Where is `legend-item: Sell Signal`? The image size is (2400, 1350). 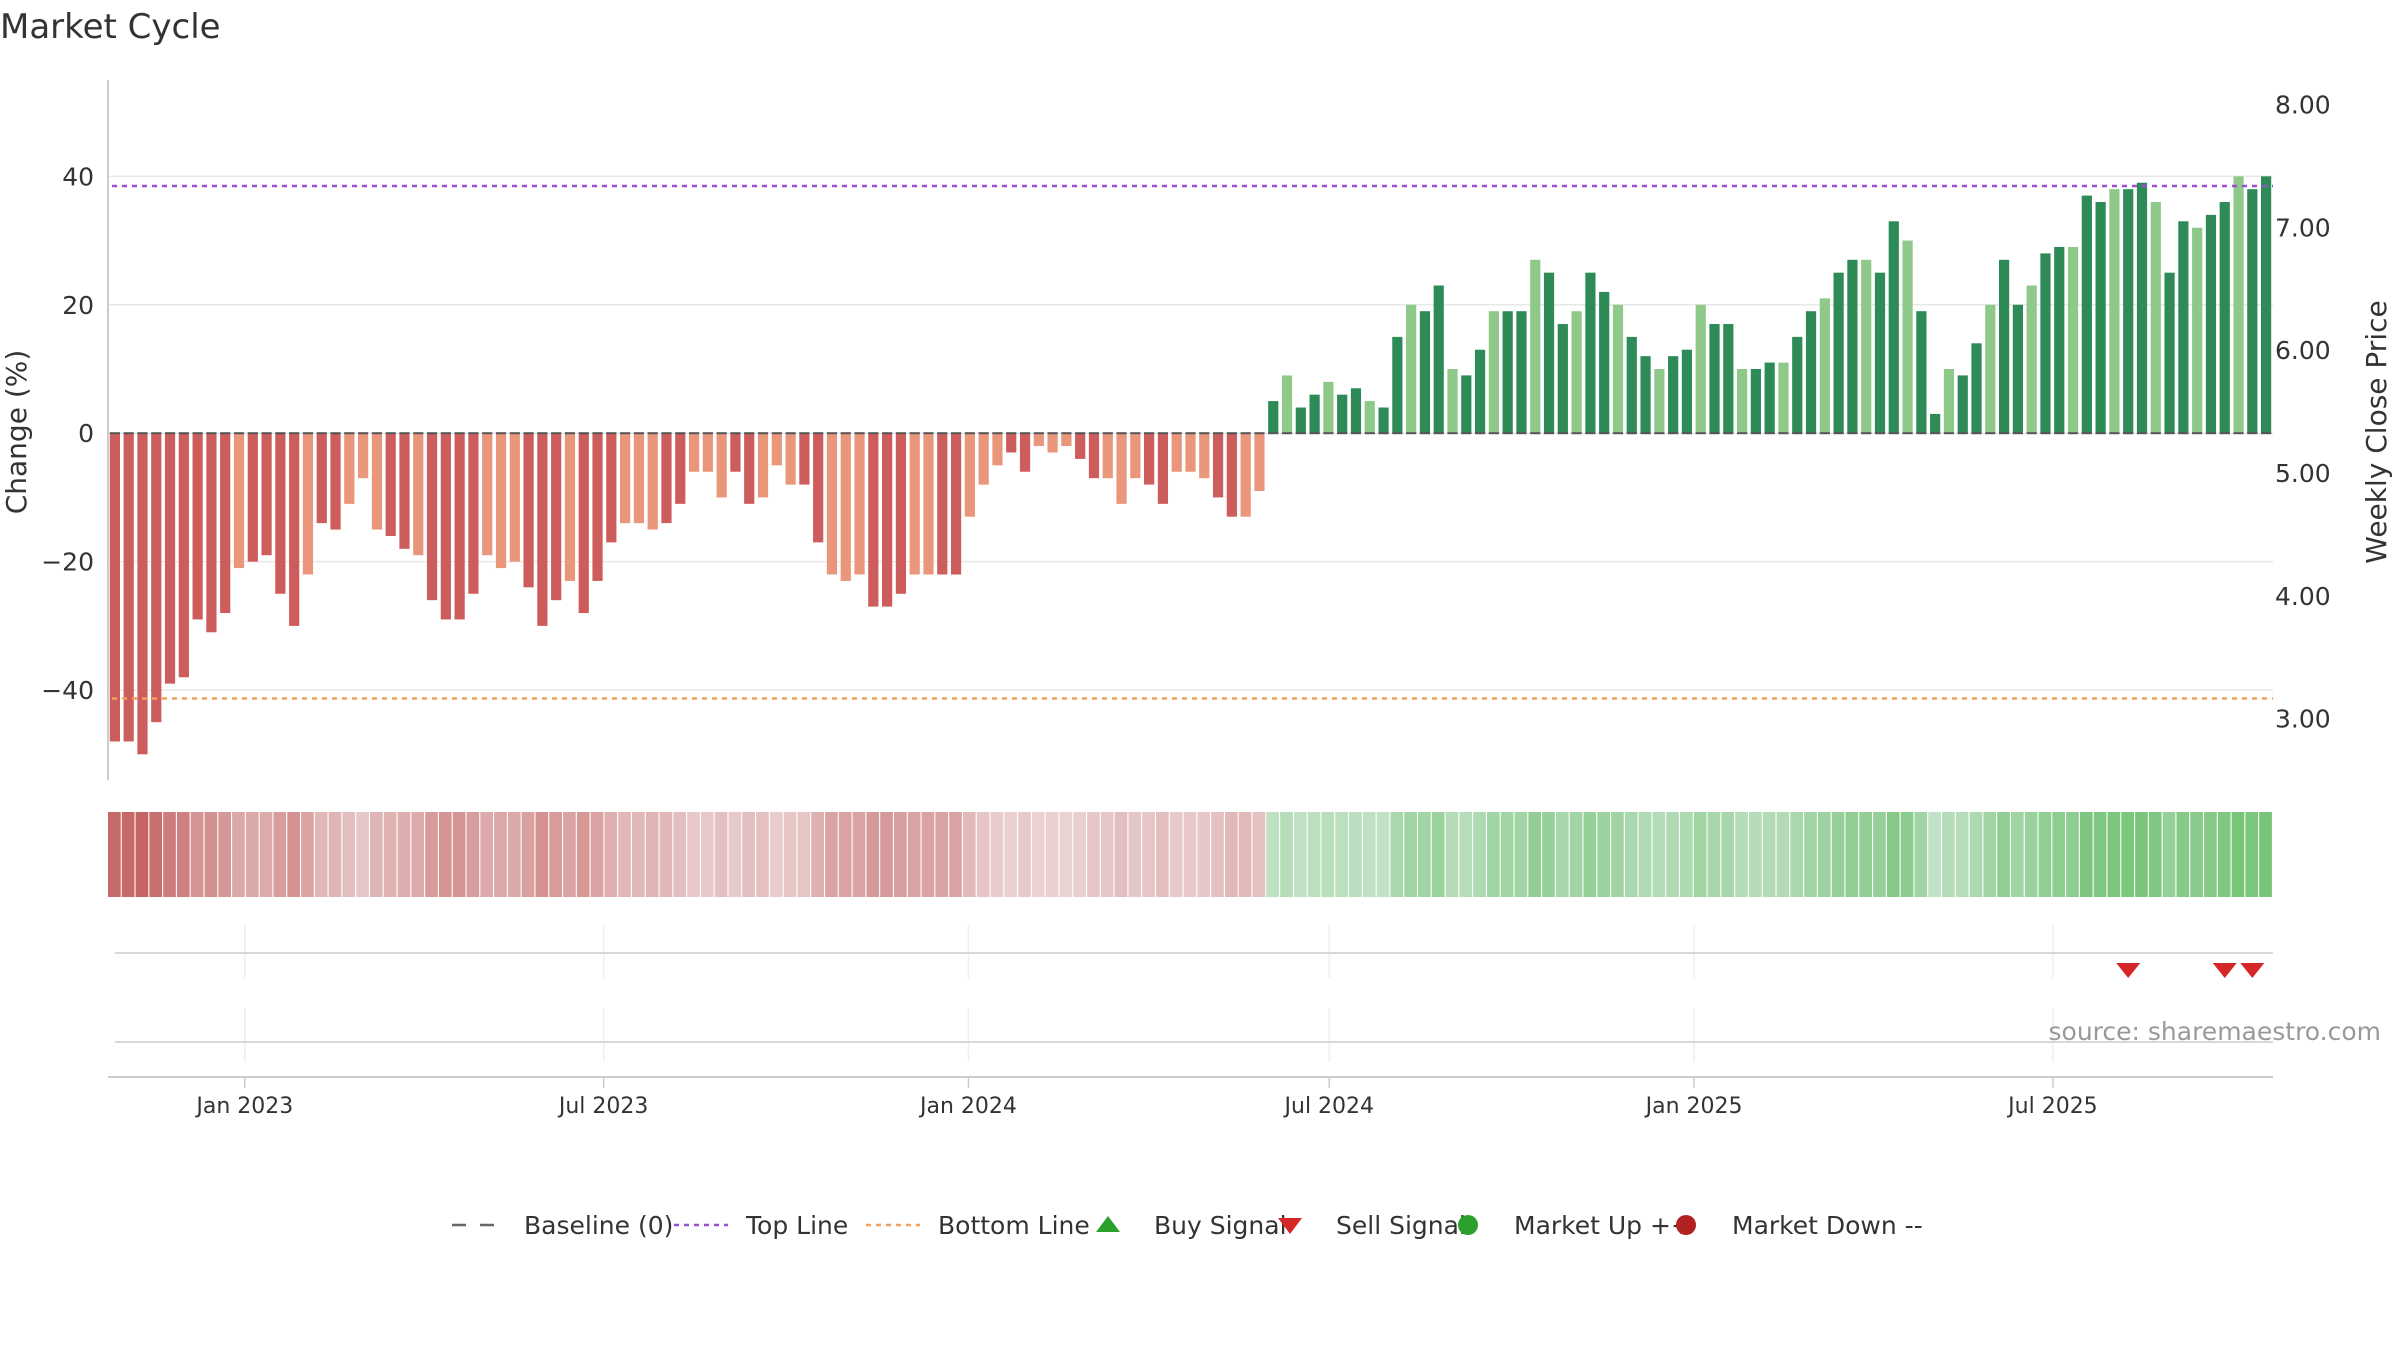 legend-item: Sell Signal is located at coordinates (1372, 1225).